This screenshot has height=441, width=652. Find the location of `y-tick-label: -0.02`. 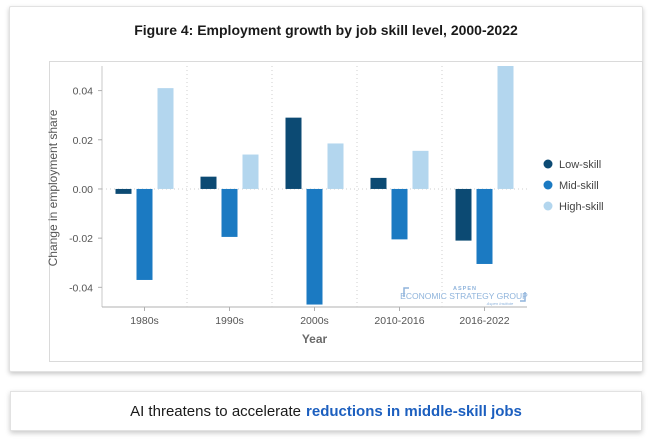

y-tick-label: -0.02 is located at coordinates (81, 239).